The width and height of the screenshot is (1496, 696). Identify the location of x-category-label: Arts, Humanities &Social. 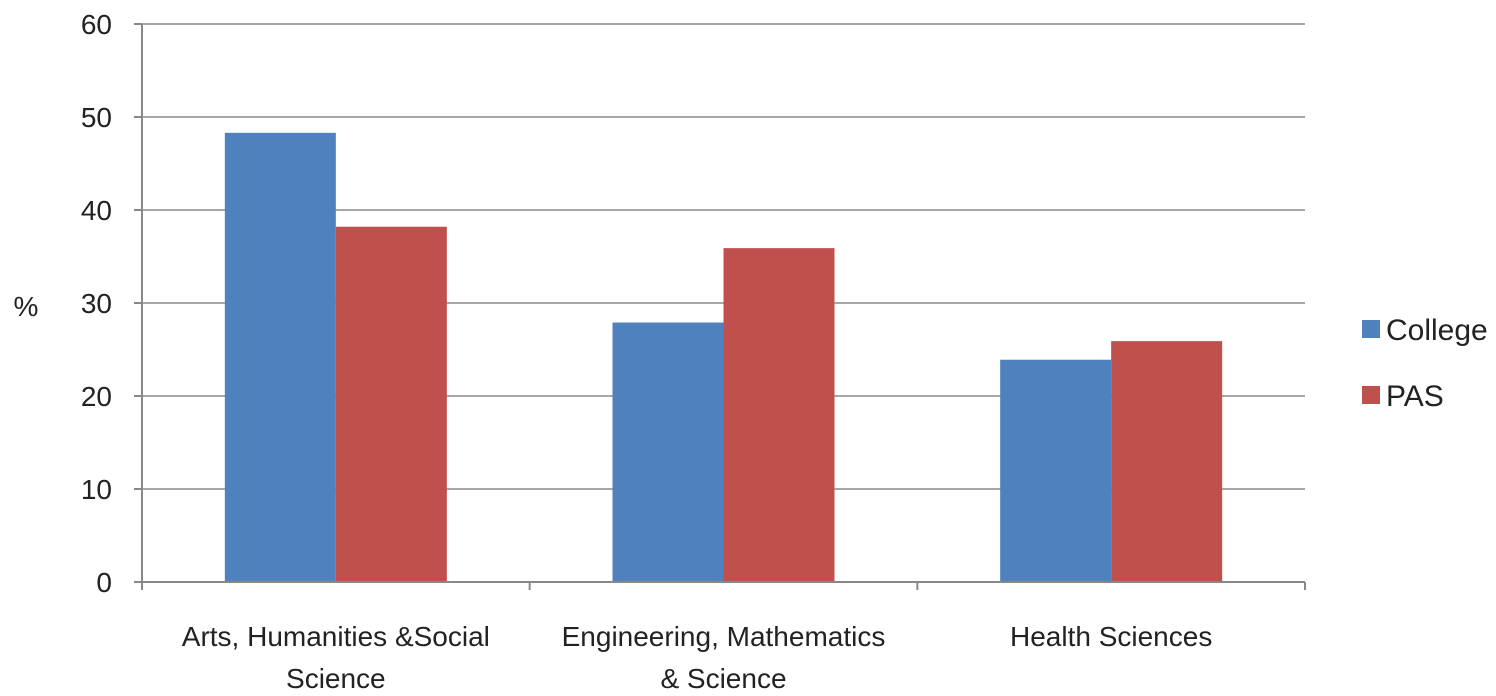
(336, 636).